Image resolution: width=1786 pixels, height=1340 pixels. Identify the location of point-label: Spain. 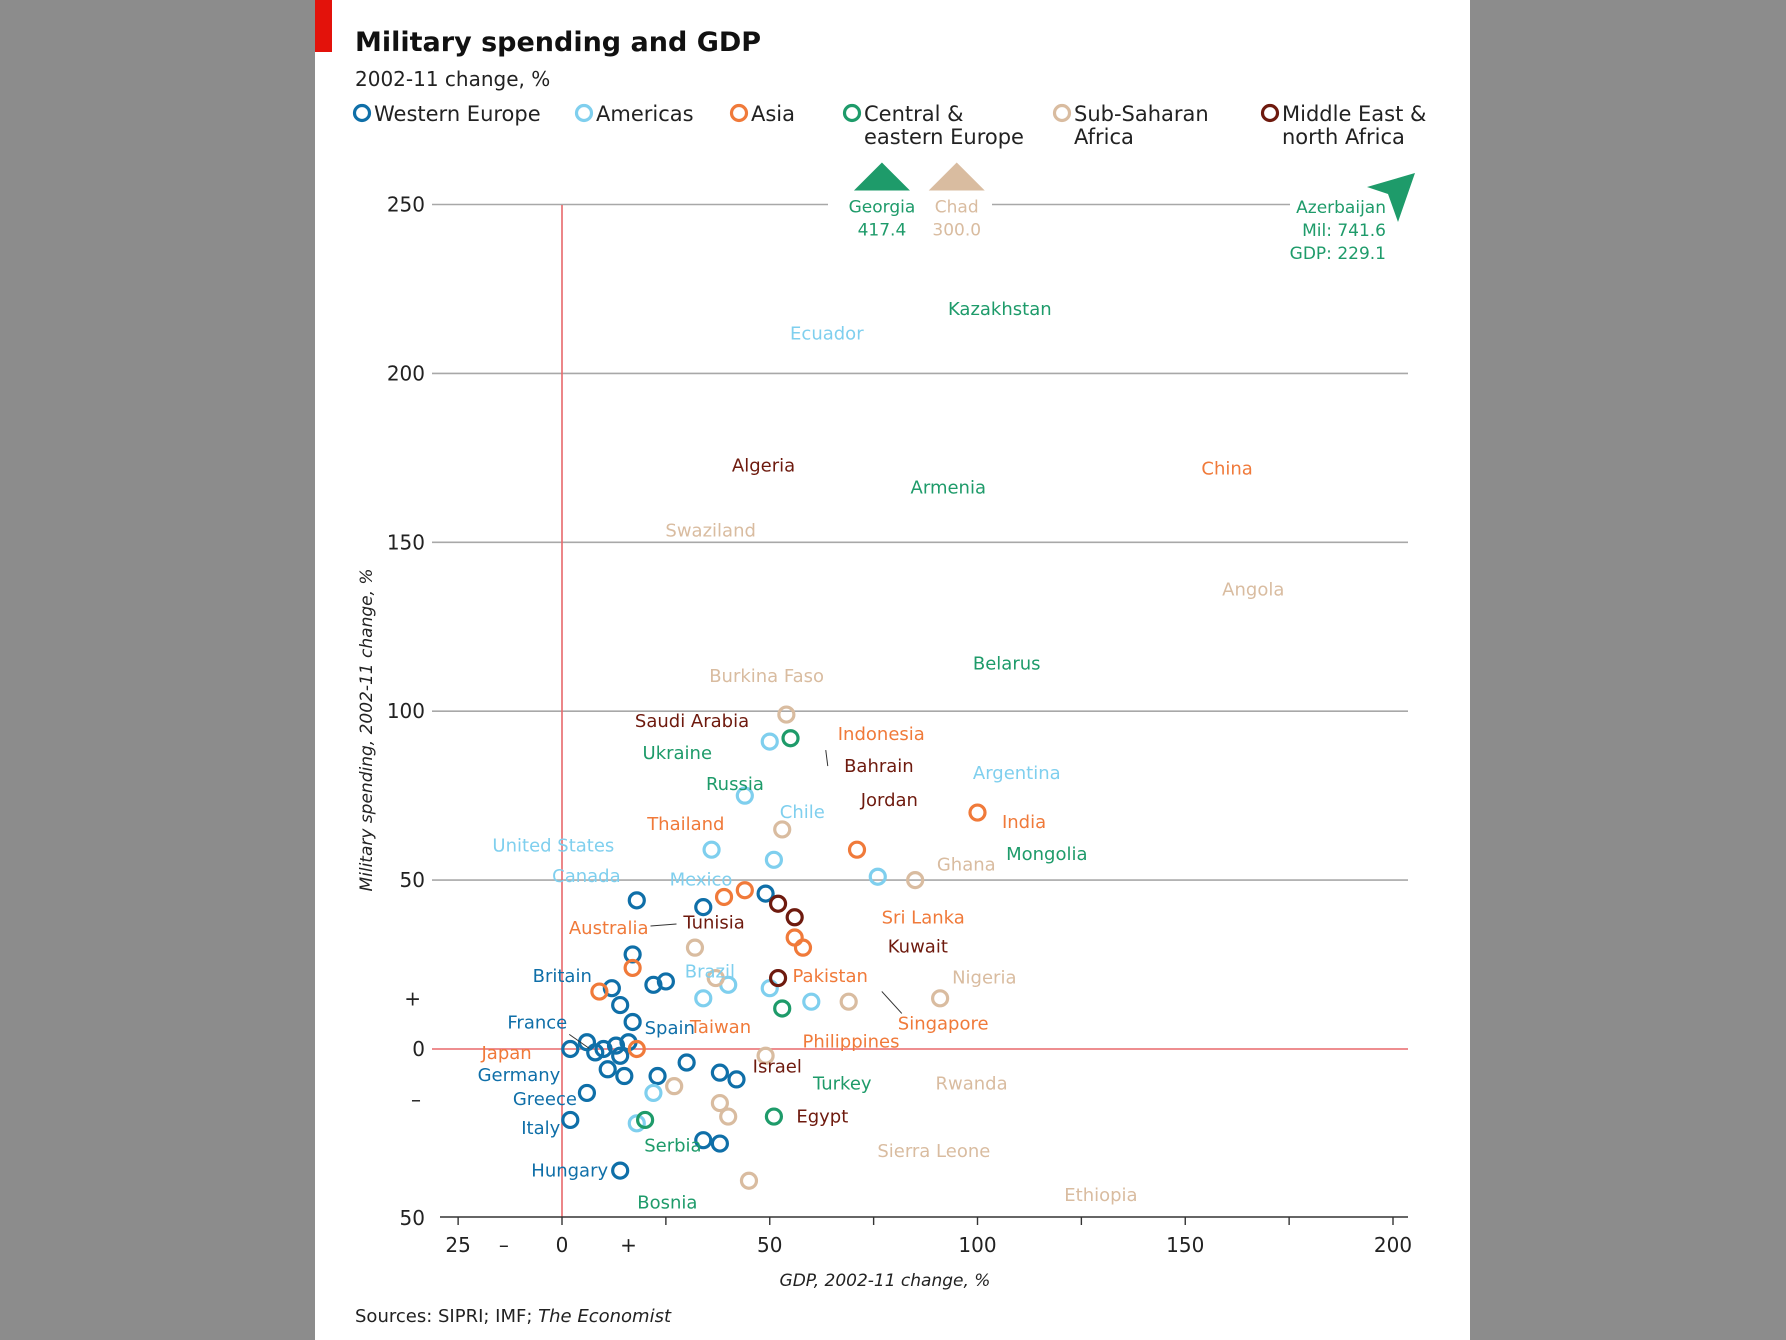
(670, 1028).